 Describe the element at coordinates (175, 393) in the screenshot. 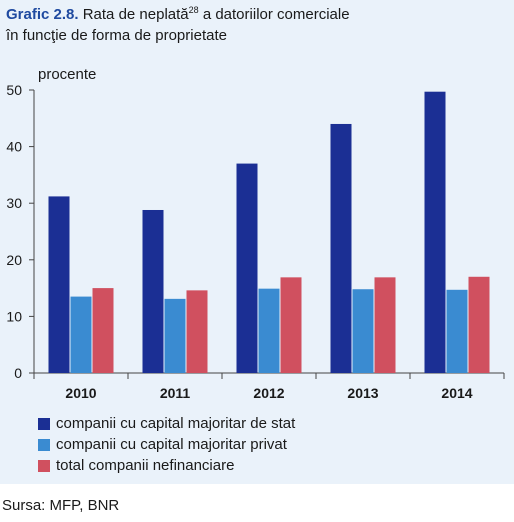

I see `x-tick-label: 2011` at that location.